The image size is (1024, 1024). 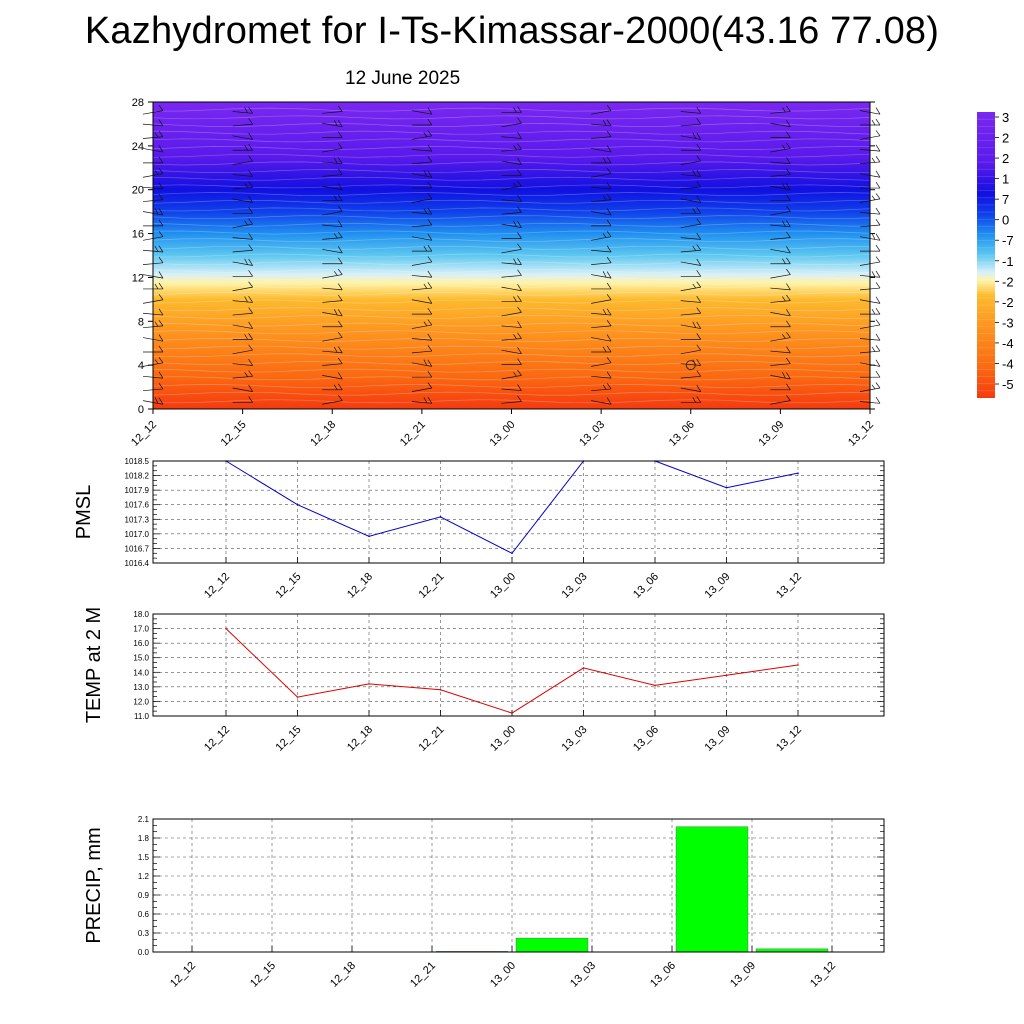 I want to click on y-tick-label: 1.8, so click(x=144, y=838).